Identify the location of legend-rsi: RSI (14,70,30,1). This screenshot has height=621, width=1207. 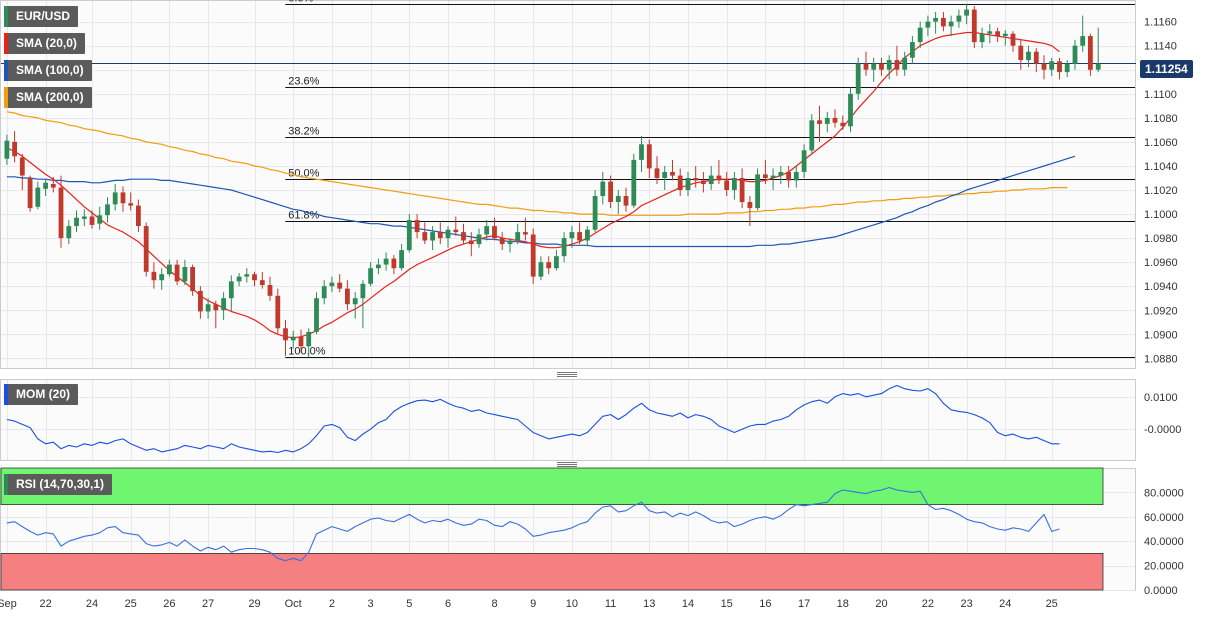
(58, 484).